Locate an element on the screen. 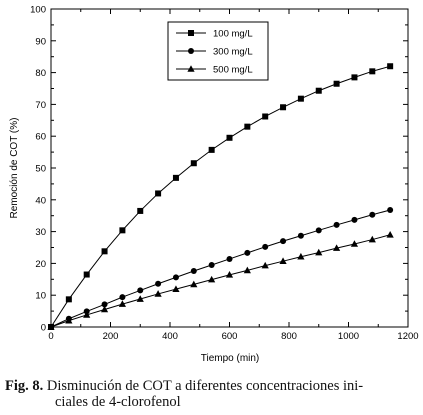 Image resolution: width=423 pixels, height=415 pixels. x-tick-label: 200 is located at coordinates (111, 336).